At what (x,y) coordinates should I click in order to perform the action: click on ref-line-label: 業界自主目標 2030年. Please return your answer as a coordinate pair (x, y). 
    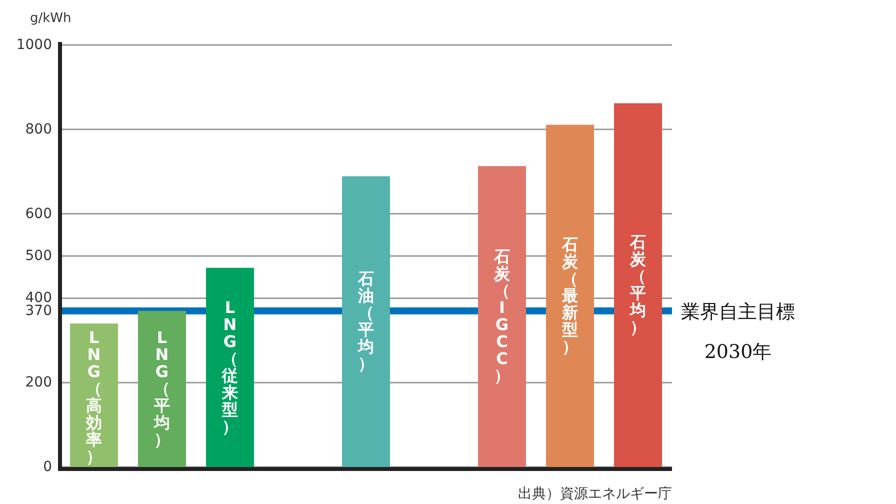
    Looking at the image, I should click on (738, 331).